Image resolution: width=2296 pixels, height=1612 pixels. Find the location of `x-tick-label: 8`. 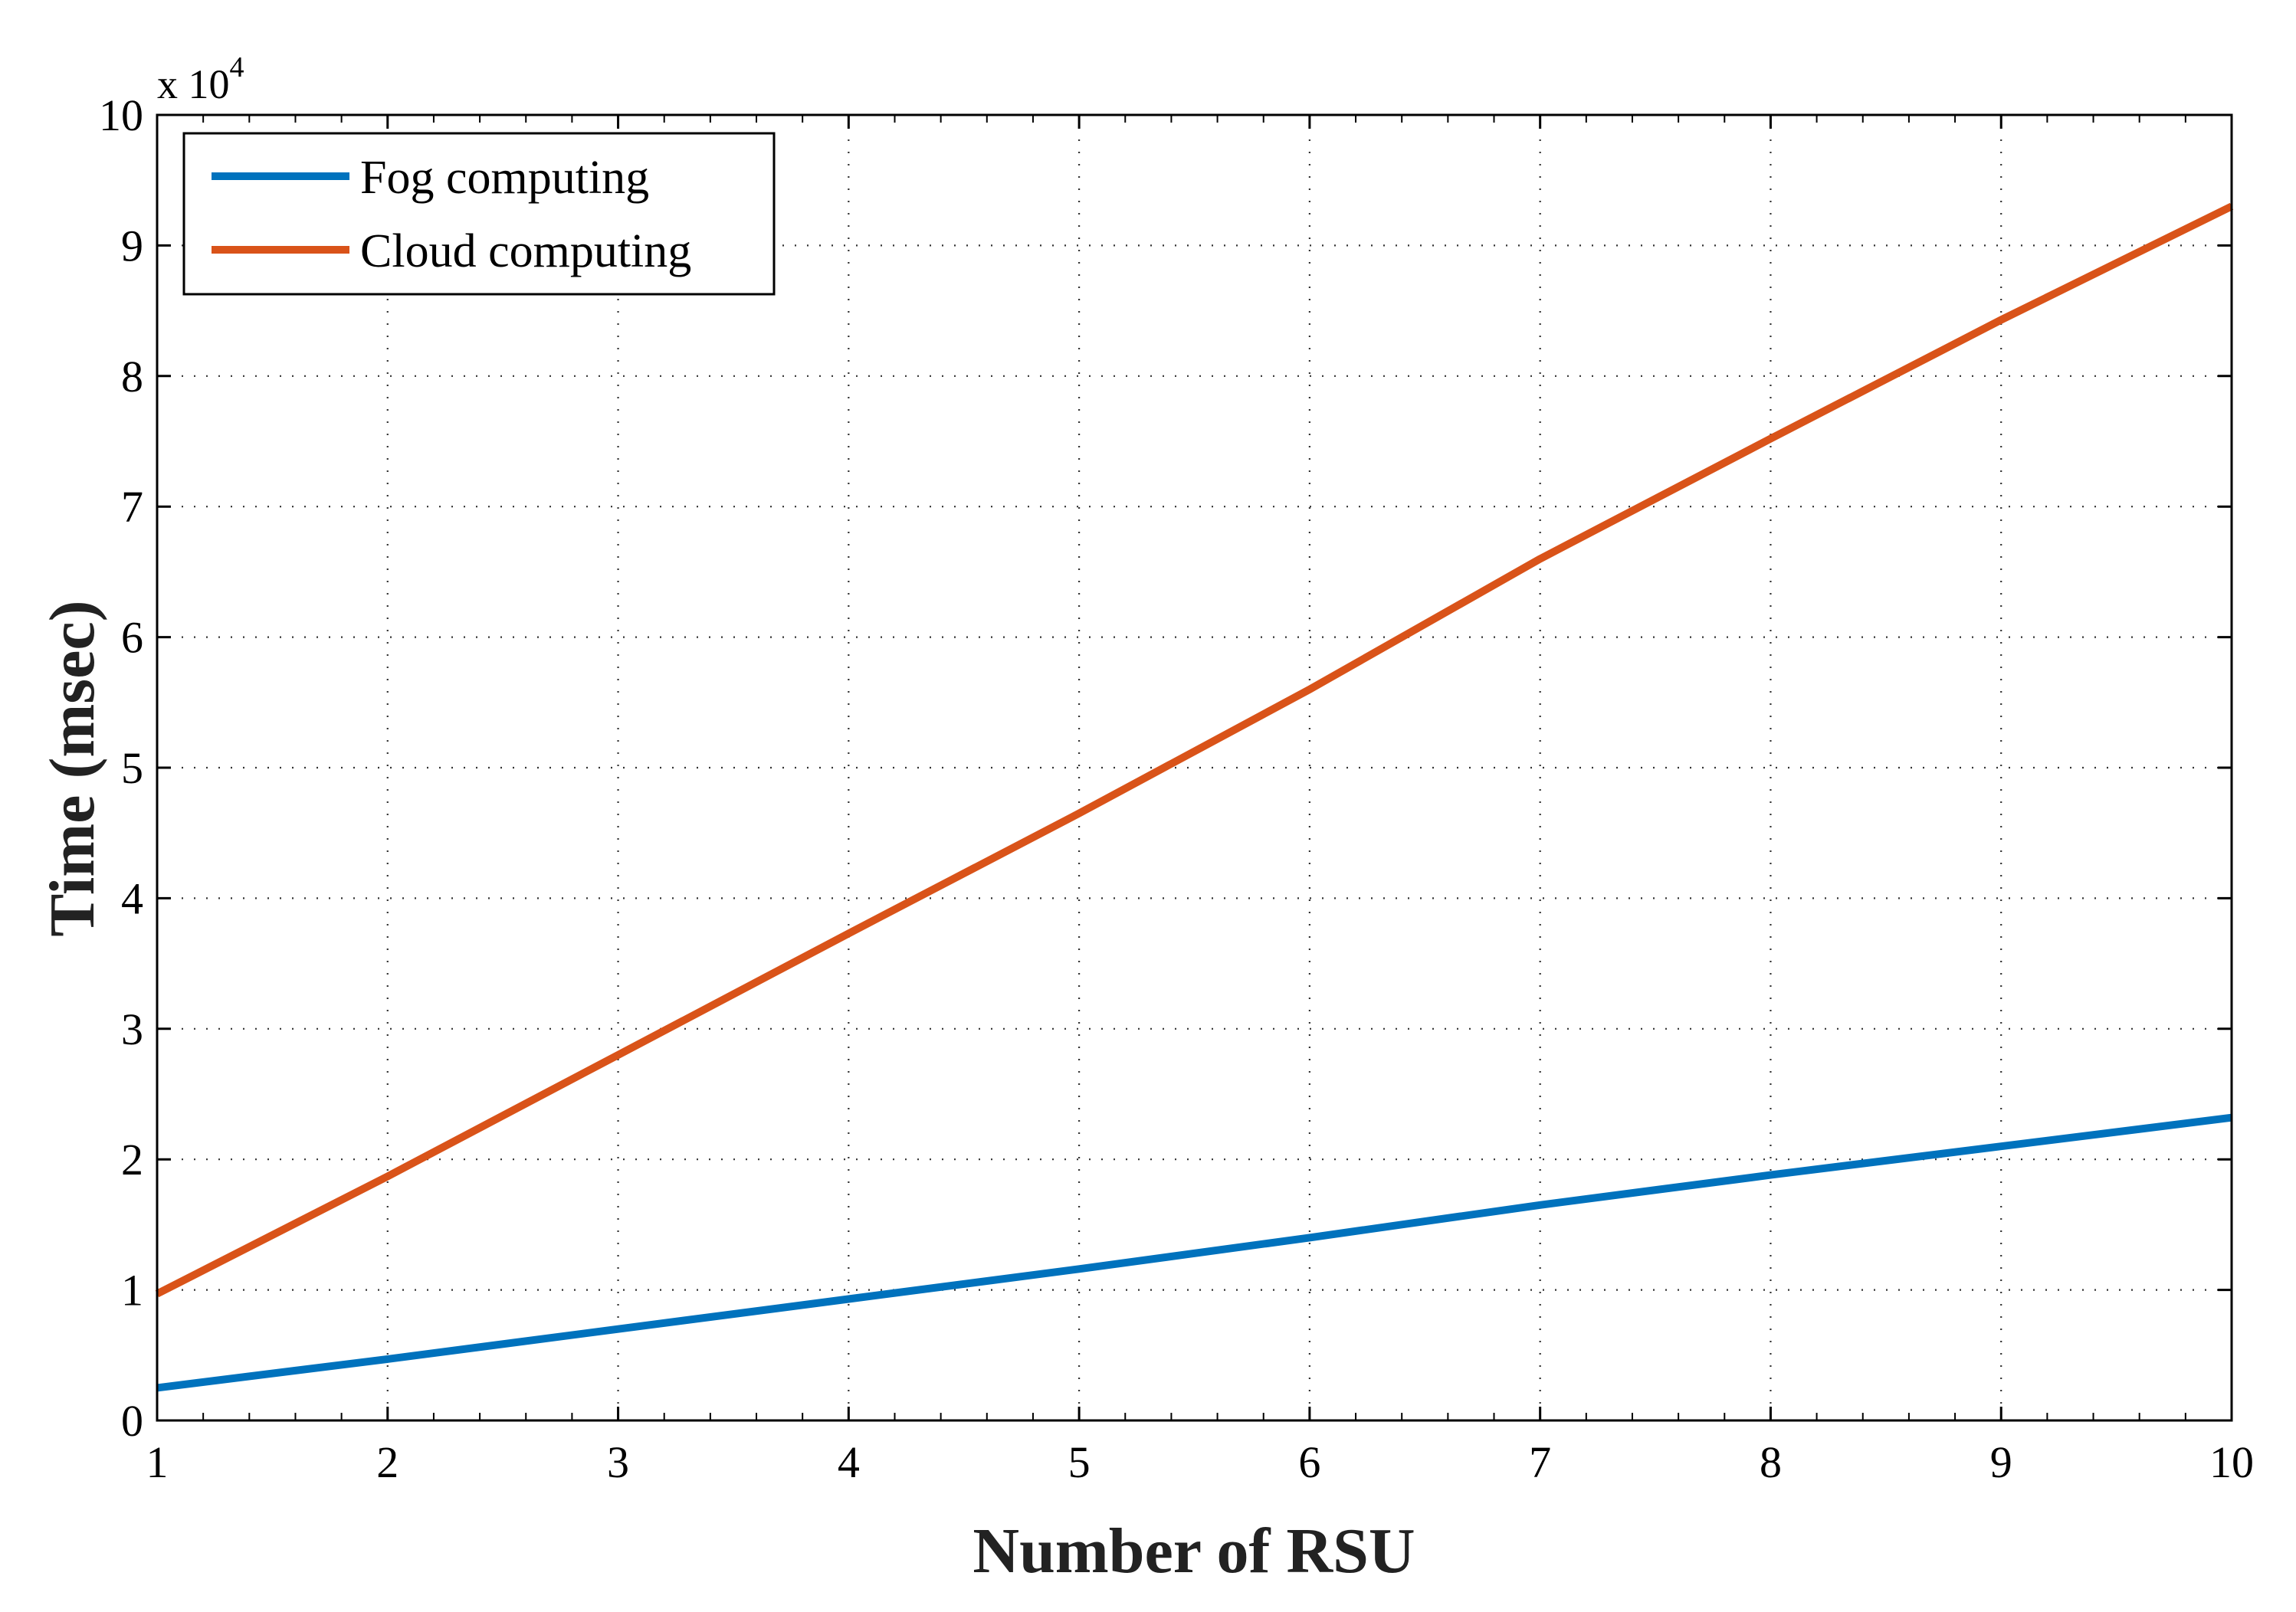

x-tick-label: 8 is located at coordinates (1771, 1462).